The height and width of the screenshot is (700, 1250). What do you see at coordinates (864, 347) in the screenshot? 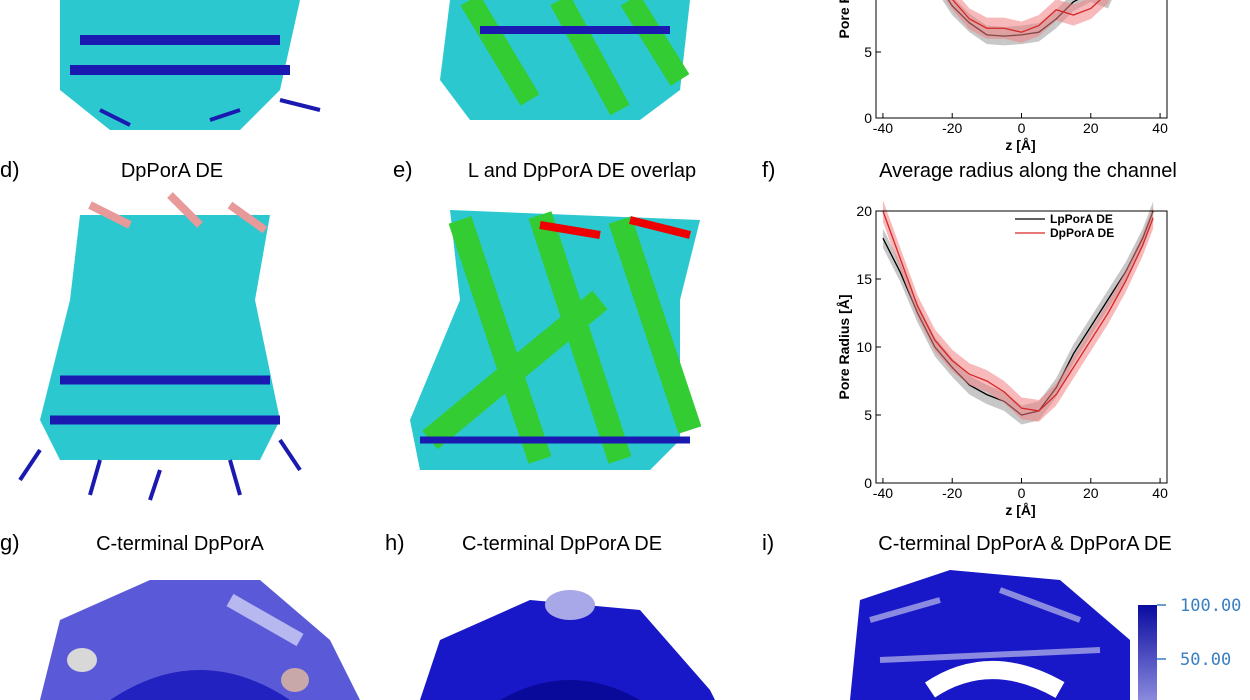
I see `y-tick-label: 10` at bounding box center [864, 347].